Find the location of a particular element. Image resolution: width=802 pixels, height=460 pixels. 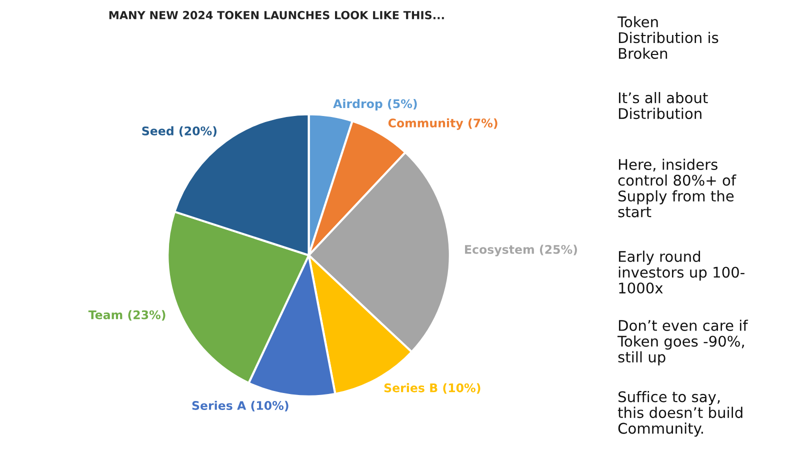

text: Early round investors up 100- 1000x is located at coordinates (681, 272).